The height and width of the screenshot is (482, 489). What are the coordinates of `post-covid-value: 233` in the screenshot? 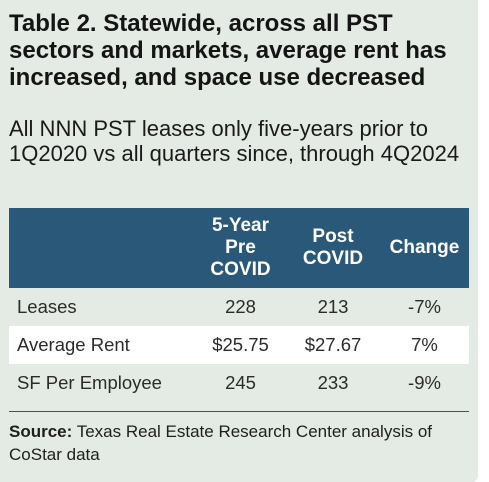 It's located at (333, 383).